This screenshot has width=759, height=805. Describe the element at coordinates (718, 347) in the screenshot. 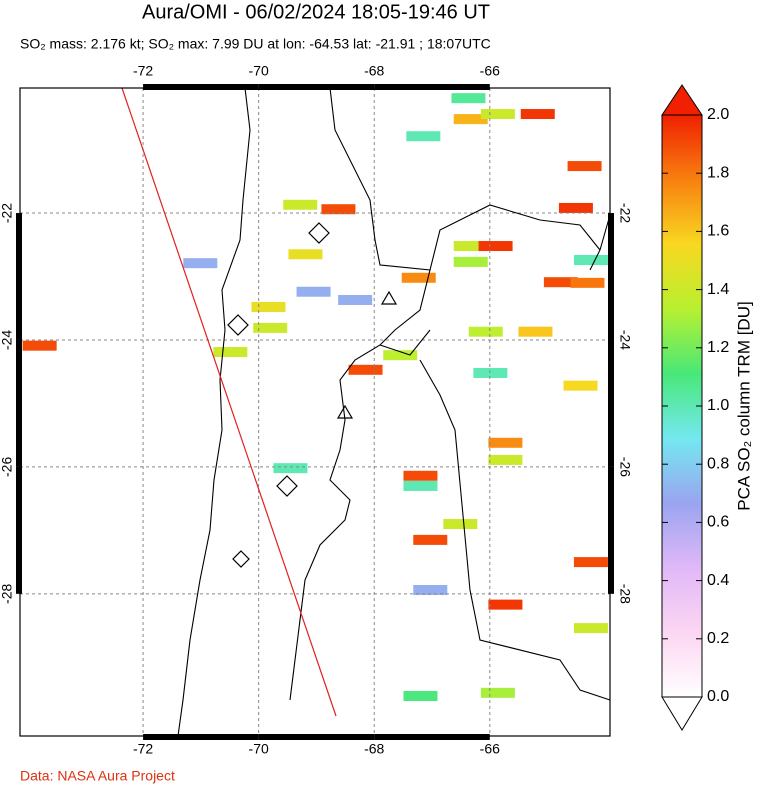

I see `colorbar-tick-label: 1.2` at that location.